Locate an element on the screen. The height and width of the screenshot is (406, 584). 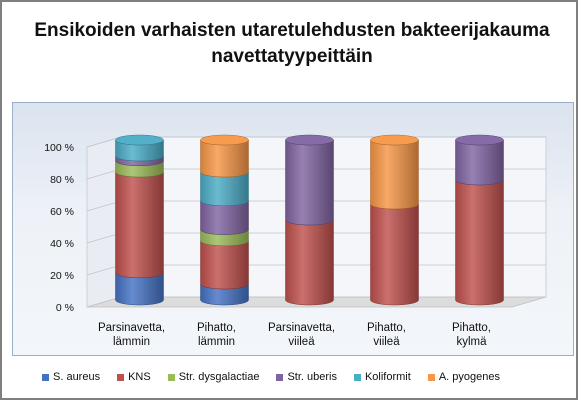
legend-label: S. aureus is located at coordinates (77, 377).